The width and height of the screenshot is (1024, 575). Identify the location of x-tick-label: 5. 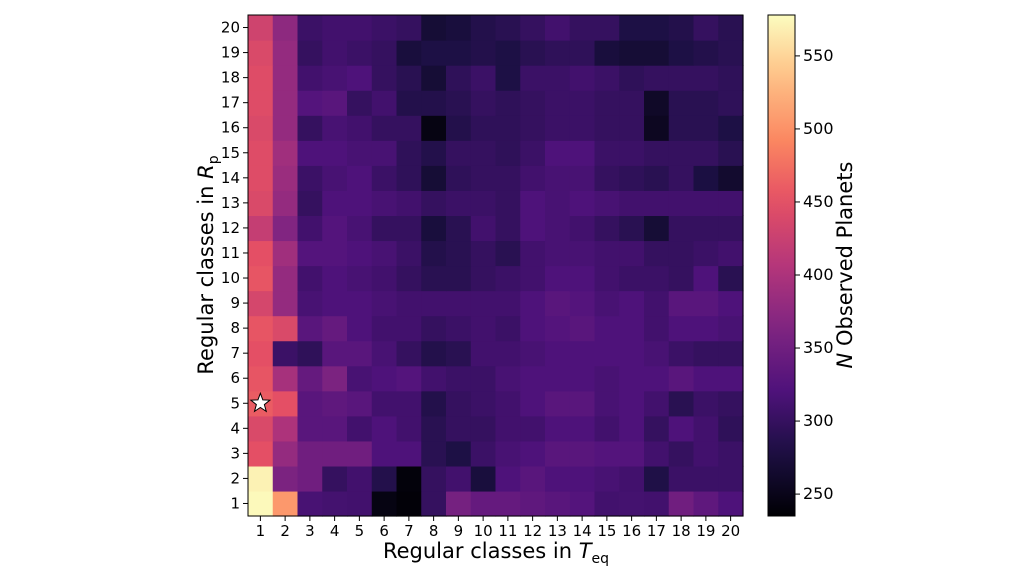
(360, 531).